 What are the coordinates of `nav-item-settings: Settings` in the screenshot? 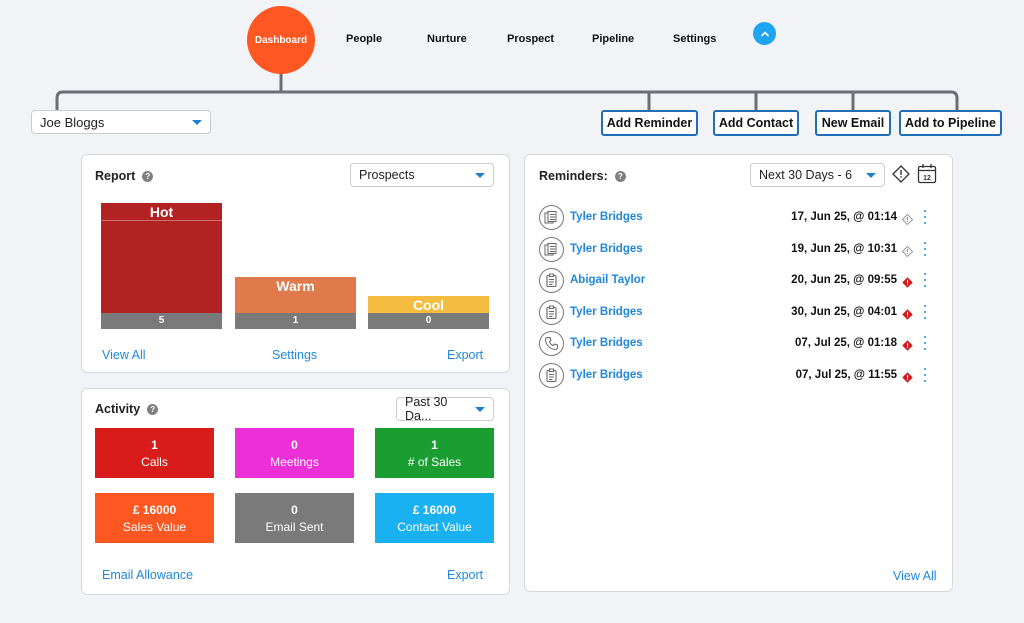 It's located at (695, 39).